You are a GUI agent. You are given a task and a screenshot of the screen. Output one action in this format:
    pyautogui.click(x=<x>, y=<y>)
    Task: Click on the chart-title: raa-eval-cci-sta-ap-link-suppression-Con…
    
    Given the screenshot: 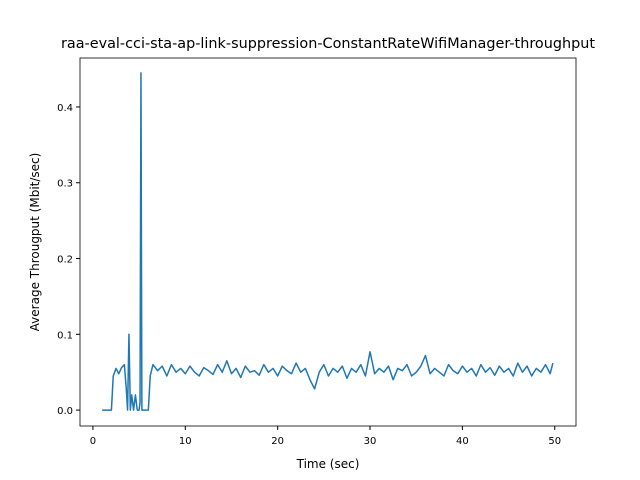 What is the action you would take?
    pyautogui.click(x=328, y=44)
    